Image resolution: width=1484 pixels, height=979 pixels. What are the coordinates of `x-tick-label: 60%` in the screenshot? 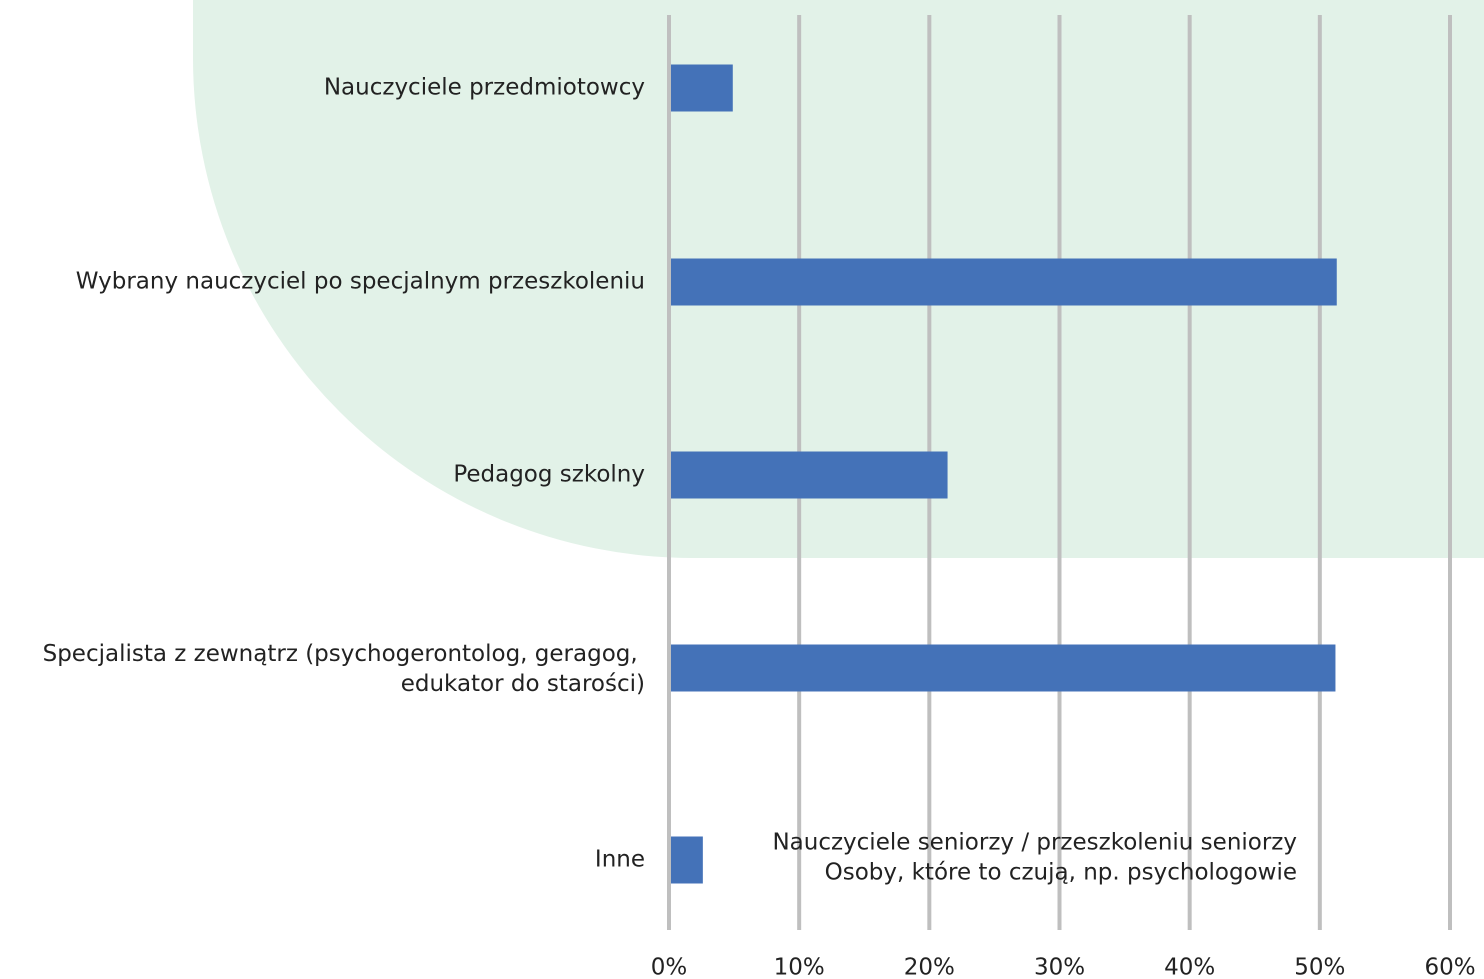 It's located at (1449, 967).